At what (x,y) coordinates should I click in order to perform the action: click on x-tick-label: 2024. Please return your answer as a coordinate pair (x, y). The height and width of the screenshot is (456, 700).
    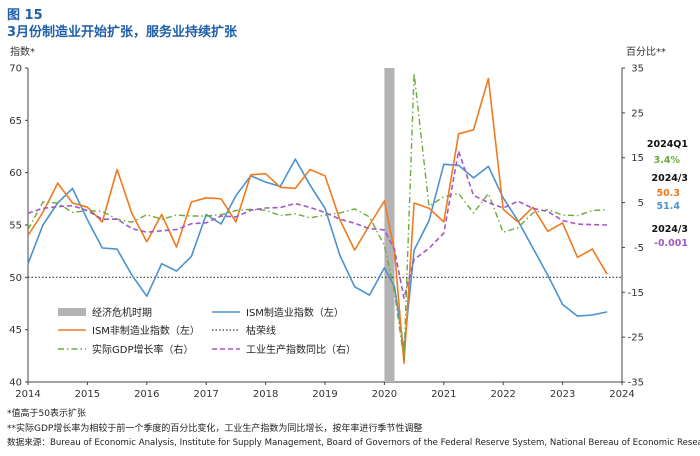
    Looking at the image, I should click on (621, 394).